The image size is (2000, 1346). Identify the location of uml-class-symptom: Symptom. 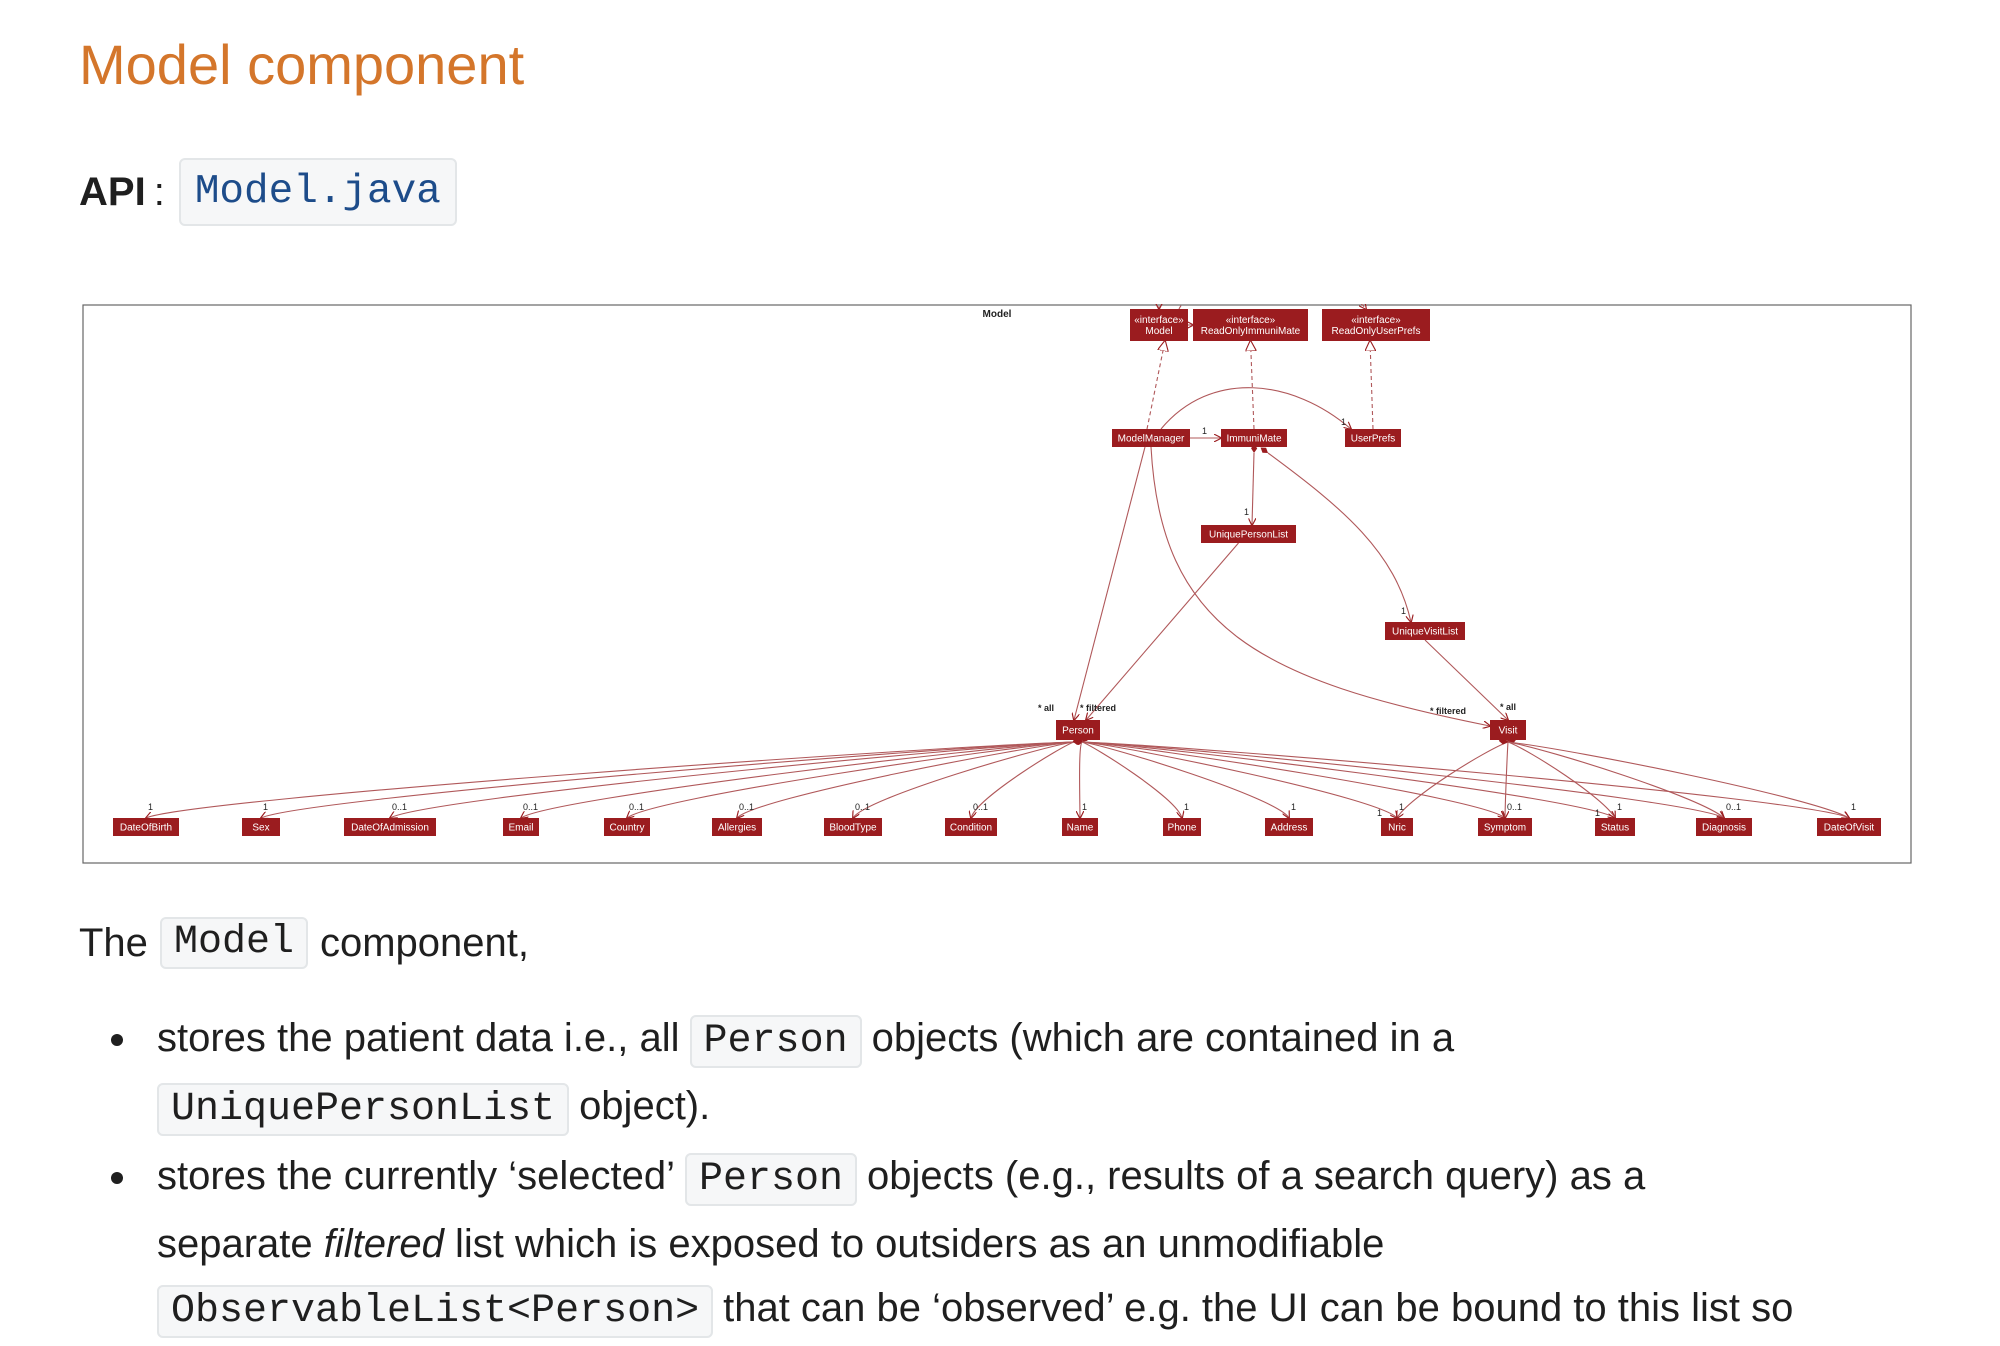
(1505, 827).